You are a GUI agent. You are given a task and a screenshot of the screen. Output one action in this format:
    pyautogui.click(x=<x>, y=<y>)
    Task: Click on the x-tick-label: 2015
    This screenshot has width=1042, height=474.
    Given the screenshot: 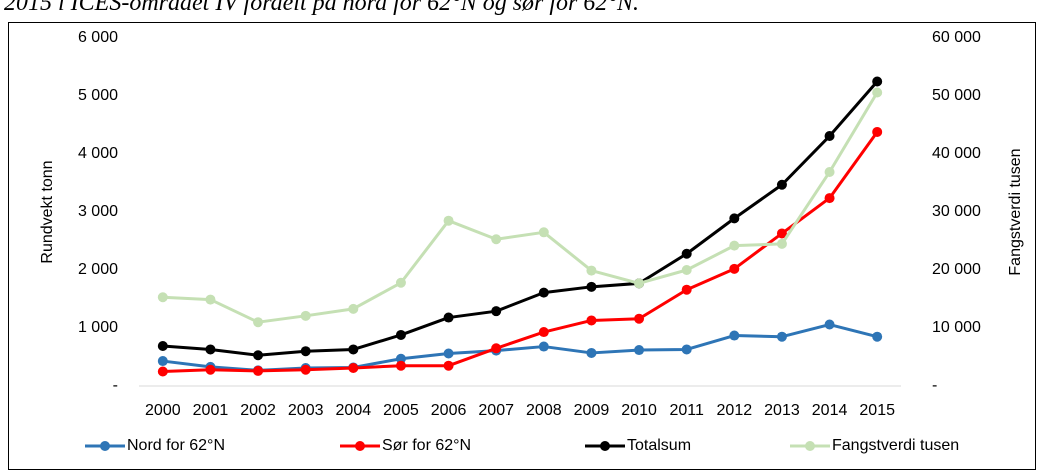 What is the action you would take?
    pyautogui.click(x=877, y=410)
    